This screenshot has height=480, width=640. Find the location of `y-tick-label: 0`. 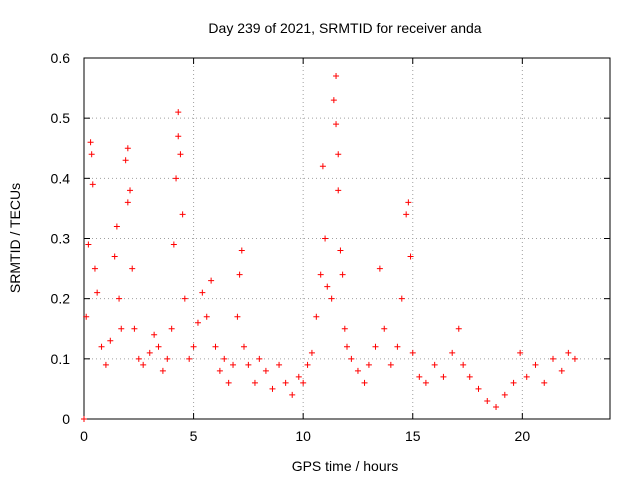

y-tick-label: 0 is located at coordinates (66, 419).